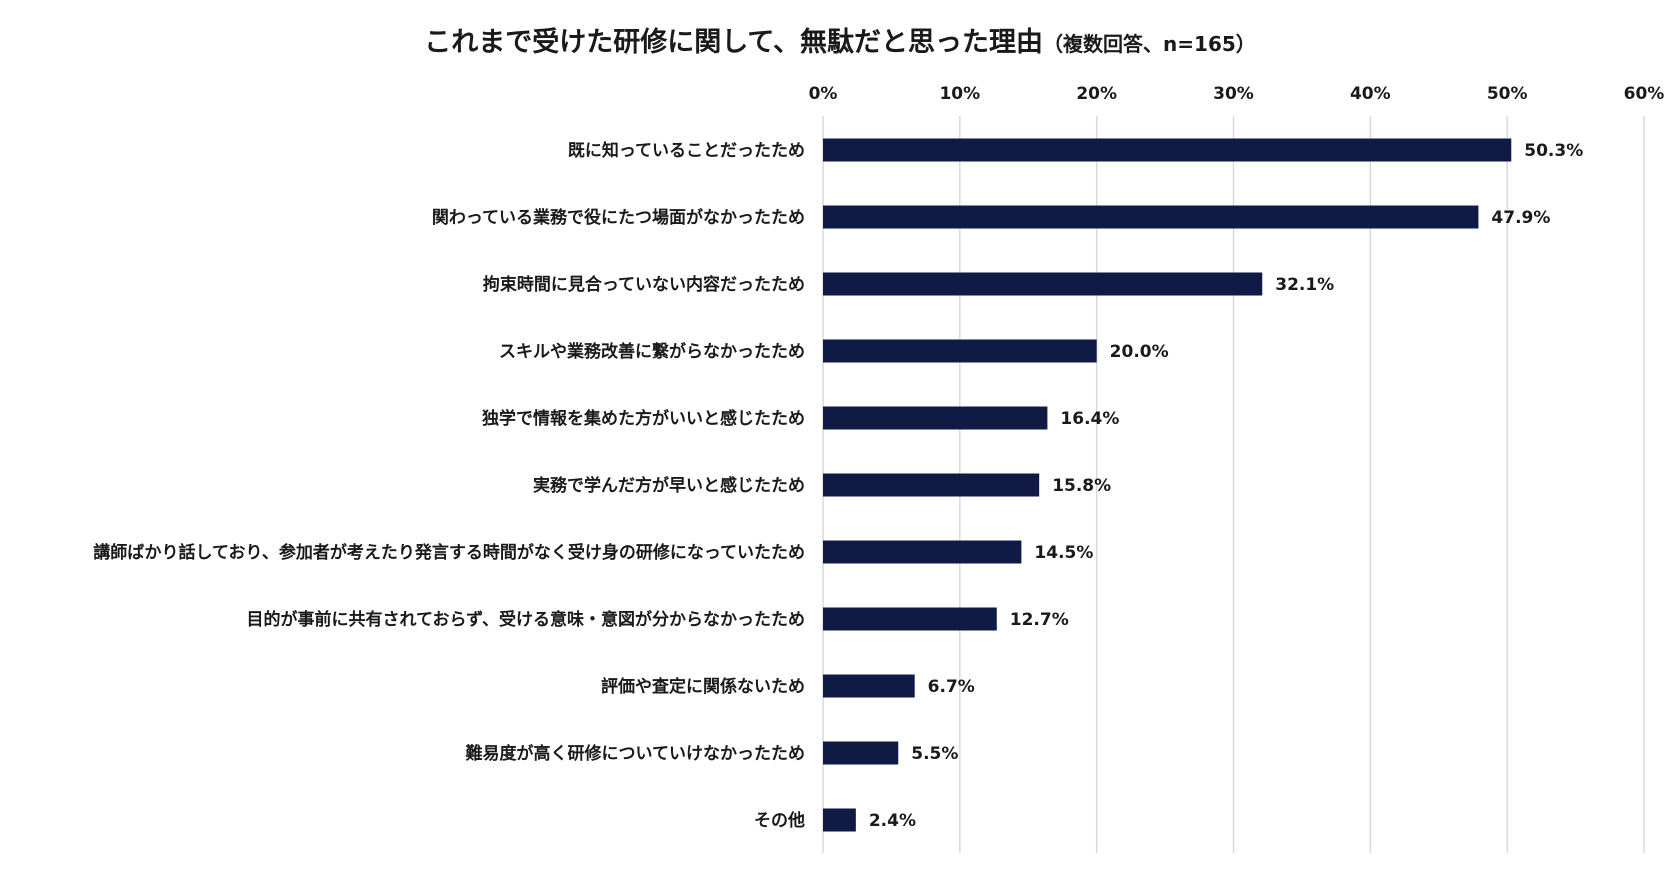  Describe the element at coordinates (686, 150) in the screenshot. I see `category-label: 既に知っていることだったため` at that location.